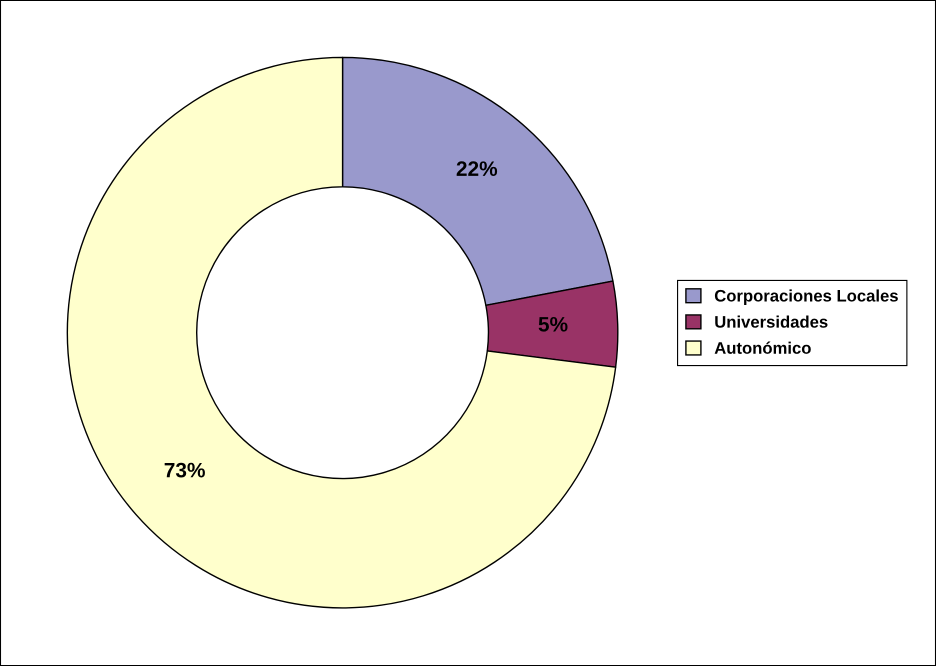 This screenshot has width=936, height=666. What do you see at coordinates (553, 324) in the screenshot?
I see `data-label: 5%` at bounding box center [553, 324].